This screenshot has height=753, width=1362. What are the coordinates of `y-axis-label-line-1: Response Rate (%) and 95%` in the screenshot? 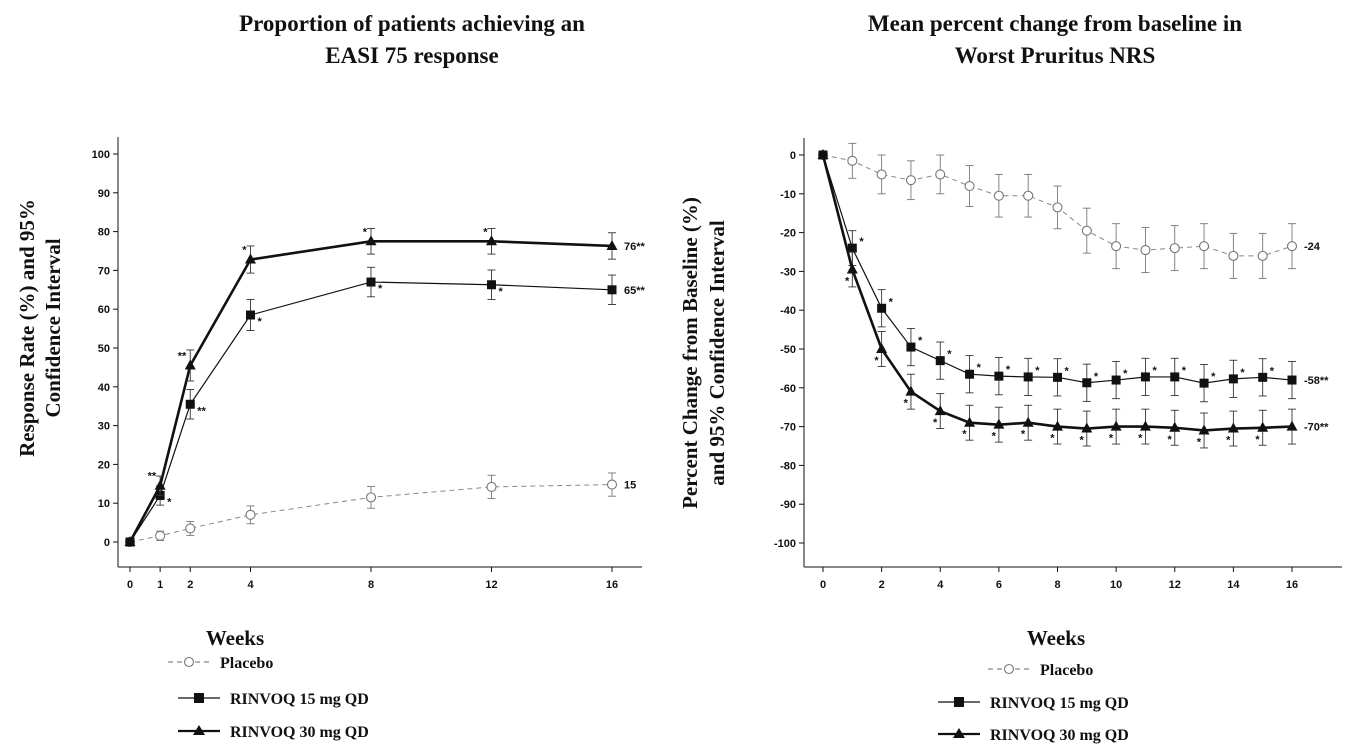 It's located at (27, 328).